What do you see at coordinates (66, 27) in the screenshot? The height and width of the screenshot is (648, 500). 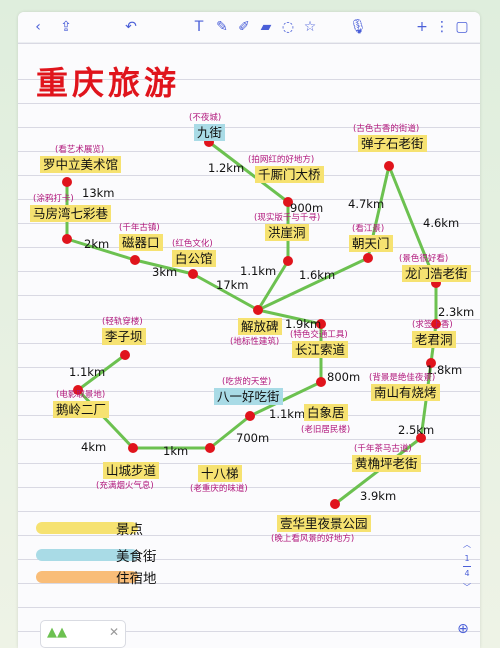 I see `share-icon: ⇪` at bounding box center [66, 27].